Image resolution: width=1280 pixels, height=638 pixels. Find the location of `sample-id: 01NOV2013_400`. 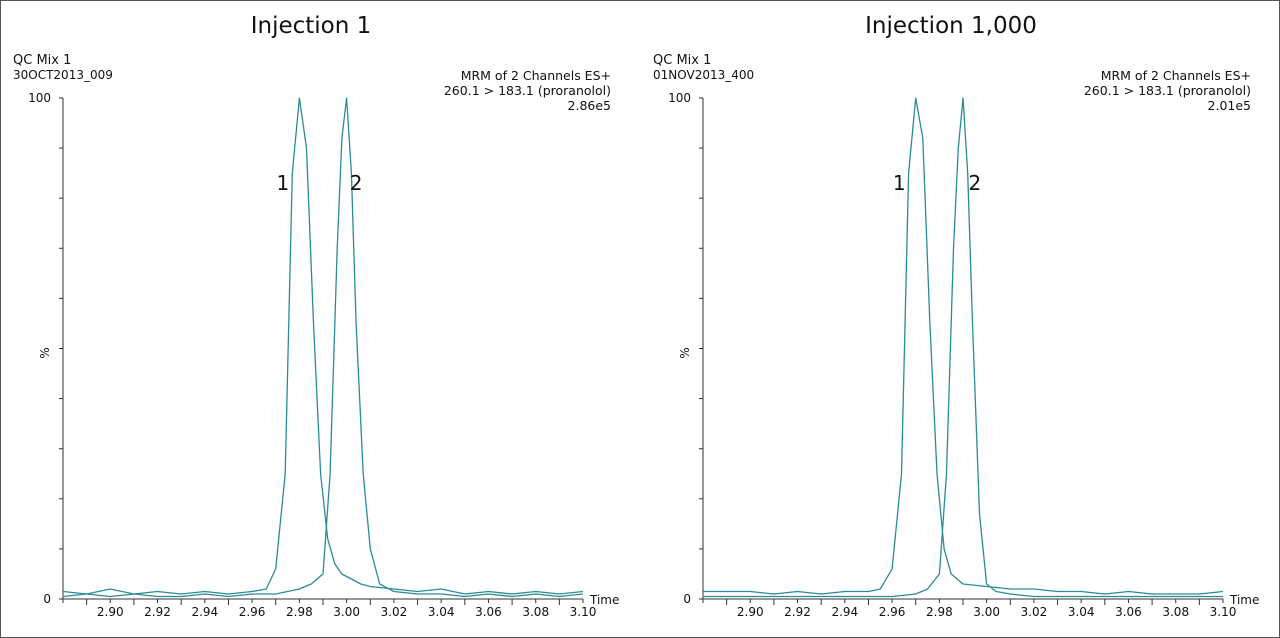

sample-id: 01NOV2013_400 is located at coordinates (704, 75).